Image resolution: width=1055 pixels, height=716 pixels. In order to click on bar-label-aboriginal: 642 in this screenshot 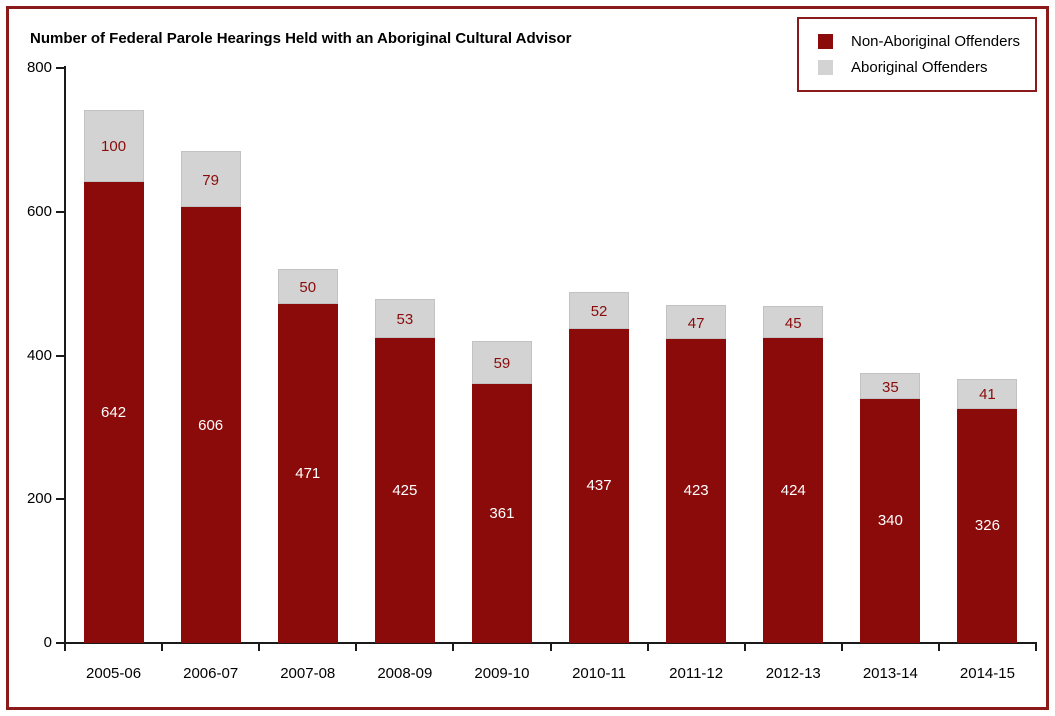, I will do `click(114, 412)`.